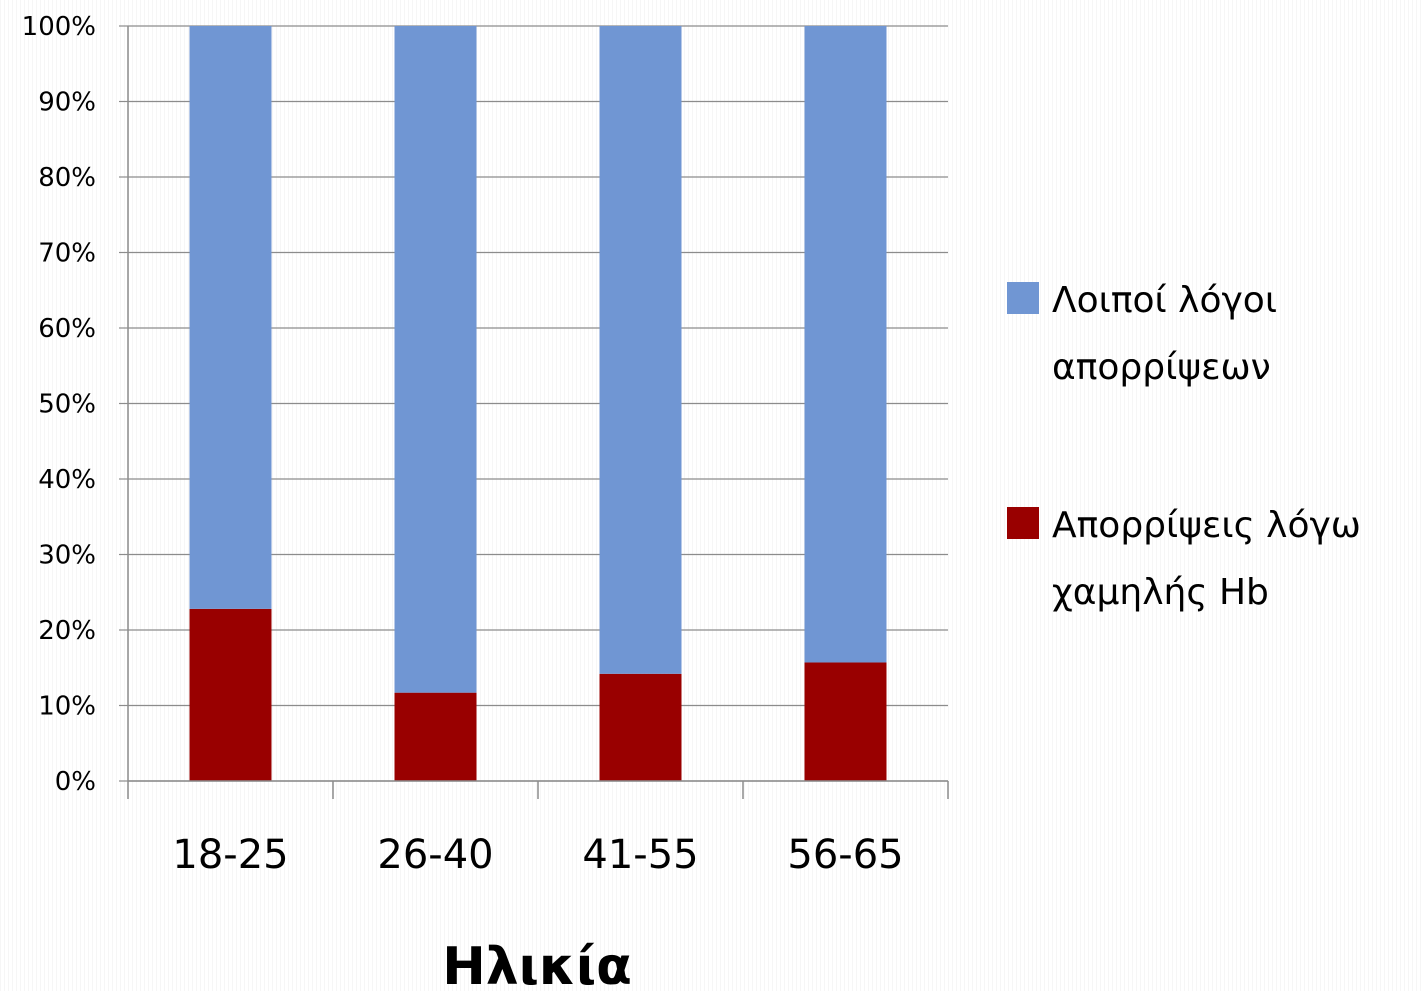  I want to click on y-tick-label: 10%, so click(67, 707).